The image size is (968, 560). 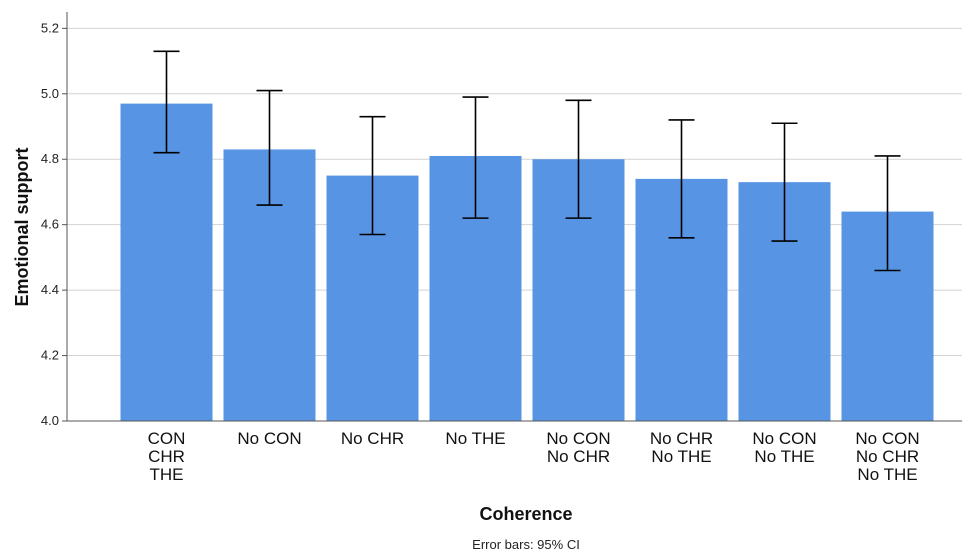 I want to click on x-category-label: No THE, so click(x=475, y=438).